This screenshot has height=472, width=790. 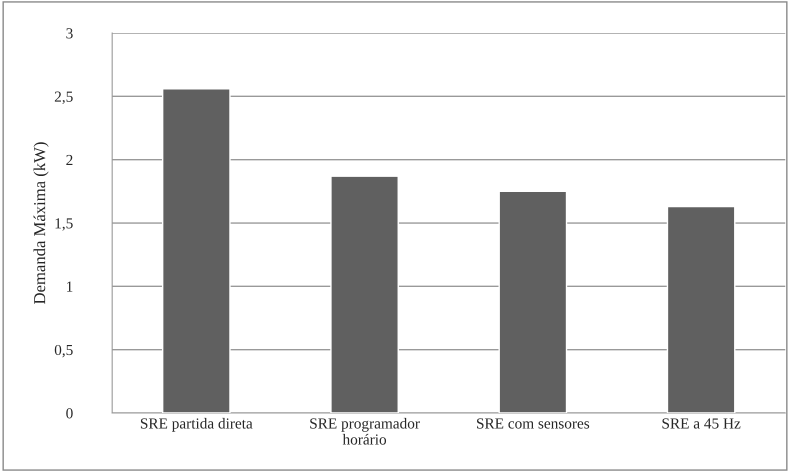 What do you see at coordinates (69, 33) in the screenshot?
I see `y-tick-label: 3` at bounding box center [69, 33].